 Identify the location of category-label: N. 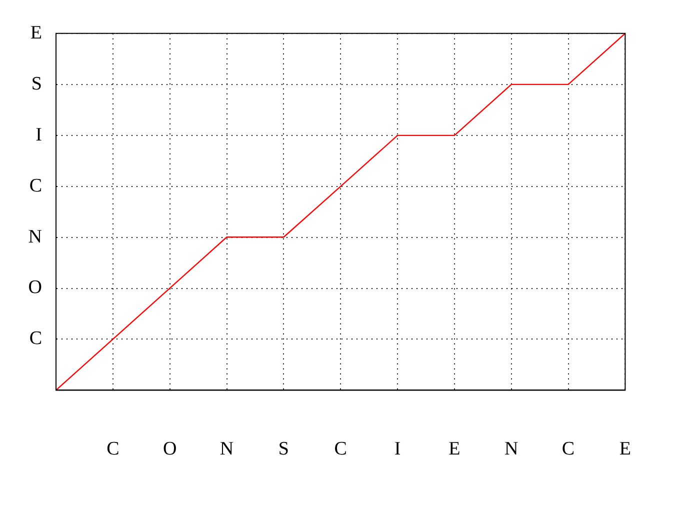
(35, 237).